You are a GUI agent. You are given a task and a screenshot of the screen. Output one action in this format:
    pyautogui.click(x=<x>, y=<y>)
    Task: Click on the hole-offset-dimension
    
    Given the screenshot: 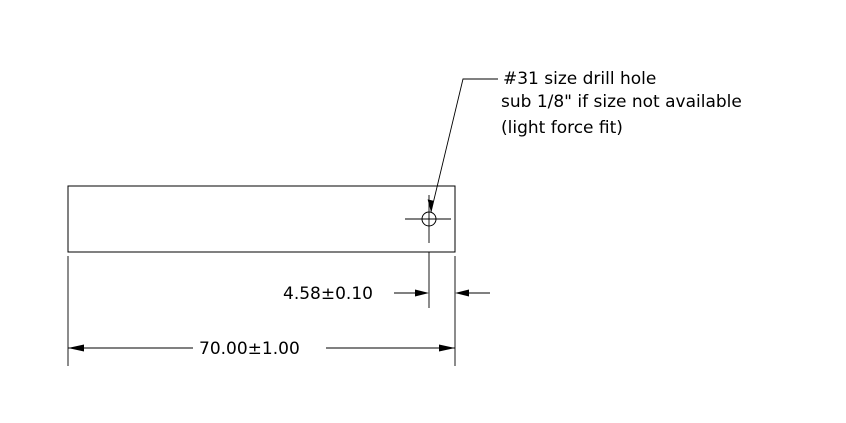 What is the action you would take?
    pyautogui.click(x=442, y=293)
    